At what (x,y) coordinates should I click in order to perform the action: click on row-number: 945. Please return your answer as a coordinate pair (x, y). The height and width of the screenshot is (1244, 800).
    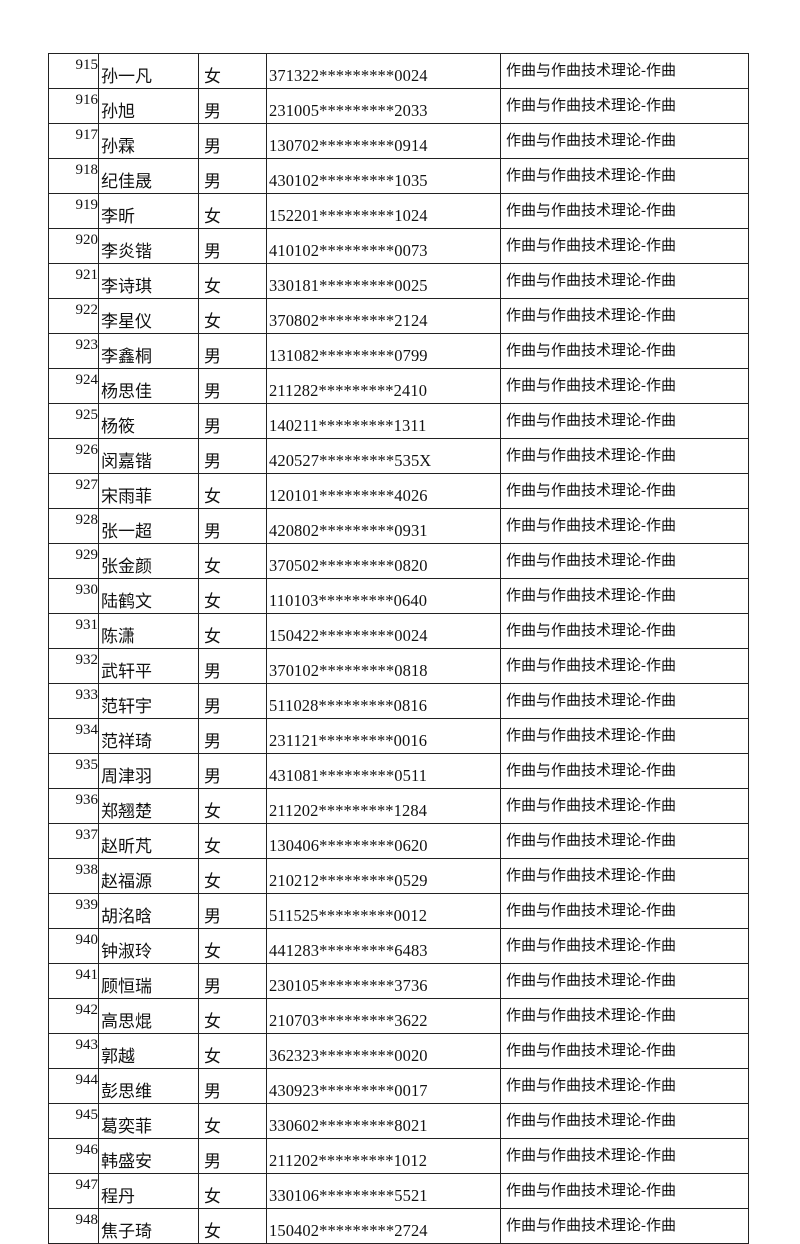
    Looking at the image, I should click on (73, 1121).